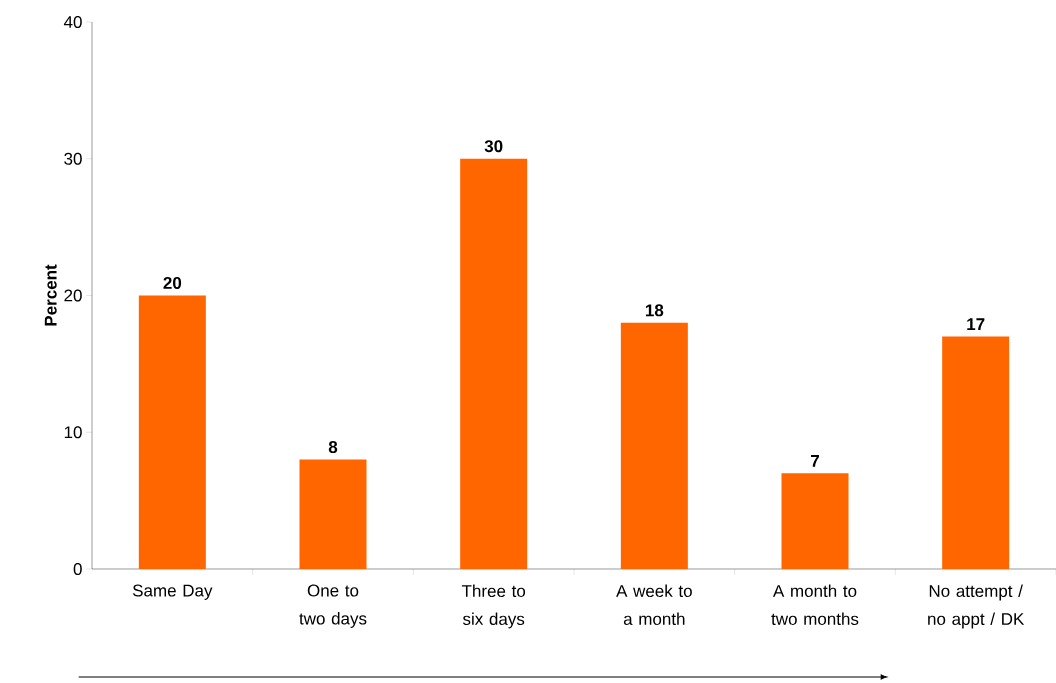  Describe the element at coordinates (172, 592) in the screenshot. I see `x-tick-label: Same Day` at that location.